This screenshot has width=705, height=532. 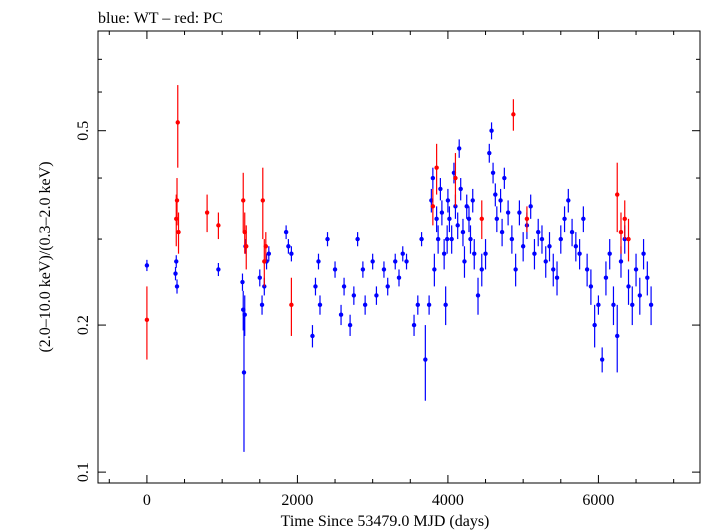 What do you see at coordinates (83, 325) in the screenshot?
I see `y-tick-label: 0.2` at bounding box center [83, 325].